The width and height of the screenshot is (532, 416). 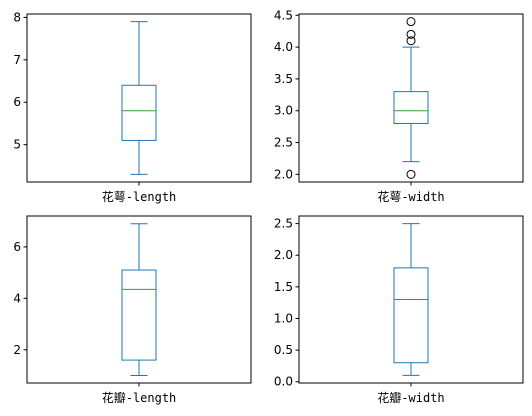 I want to click on y-tick-label: 2, so click(x=17, y=350).